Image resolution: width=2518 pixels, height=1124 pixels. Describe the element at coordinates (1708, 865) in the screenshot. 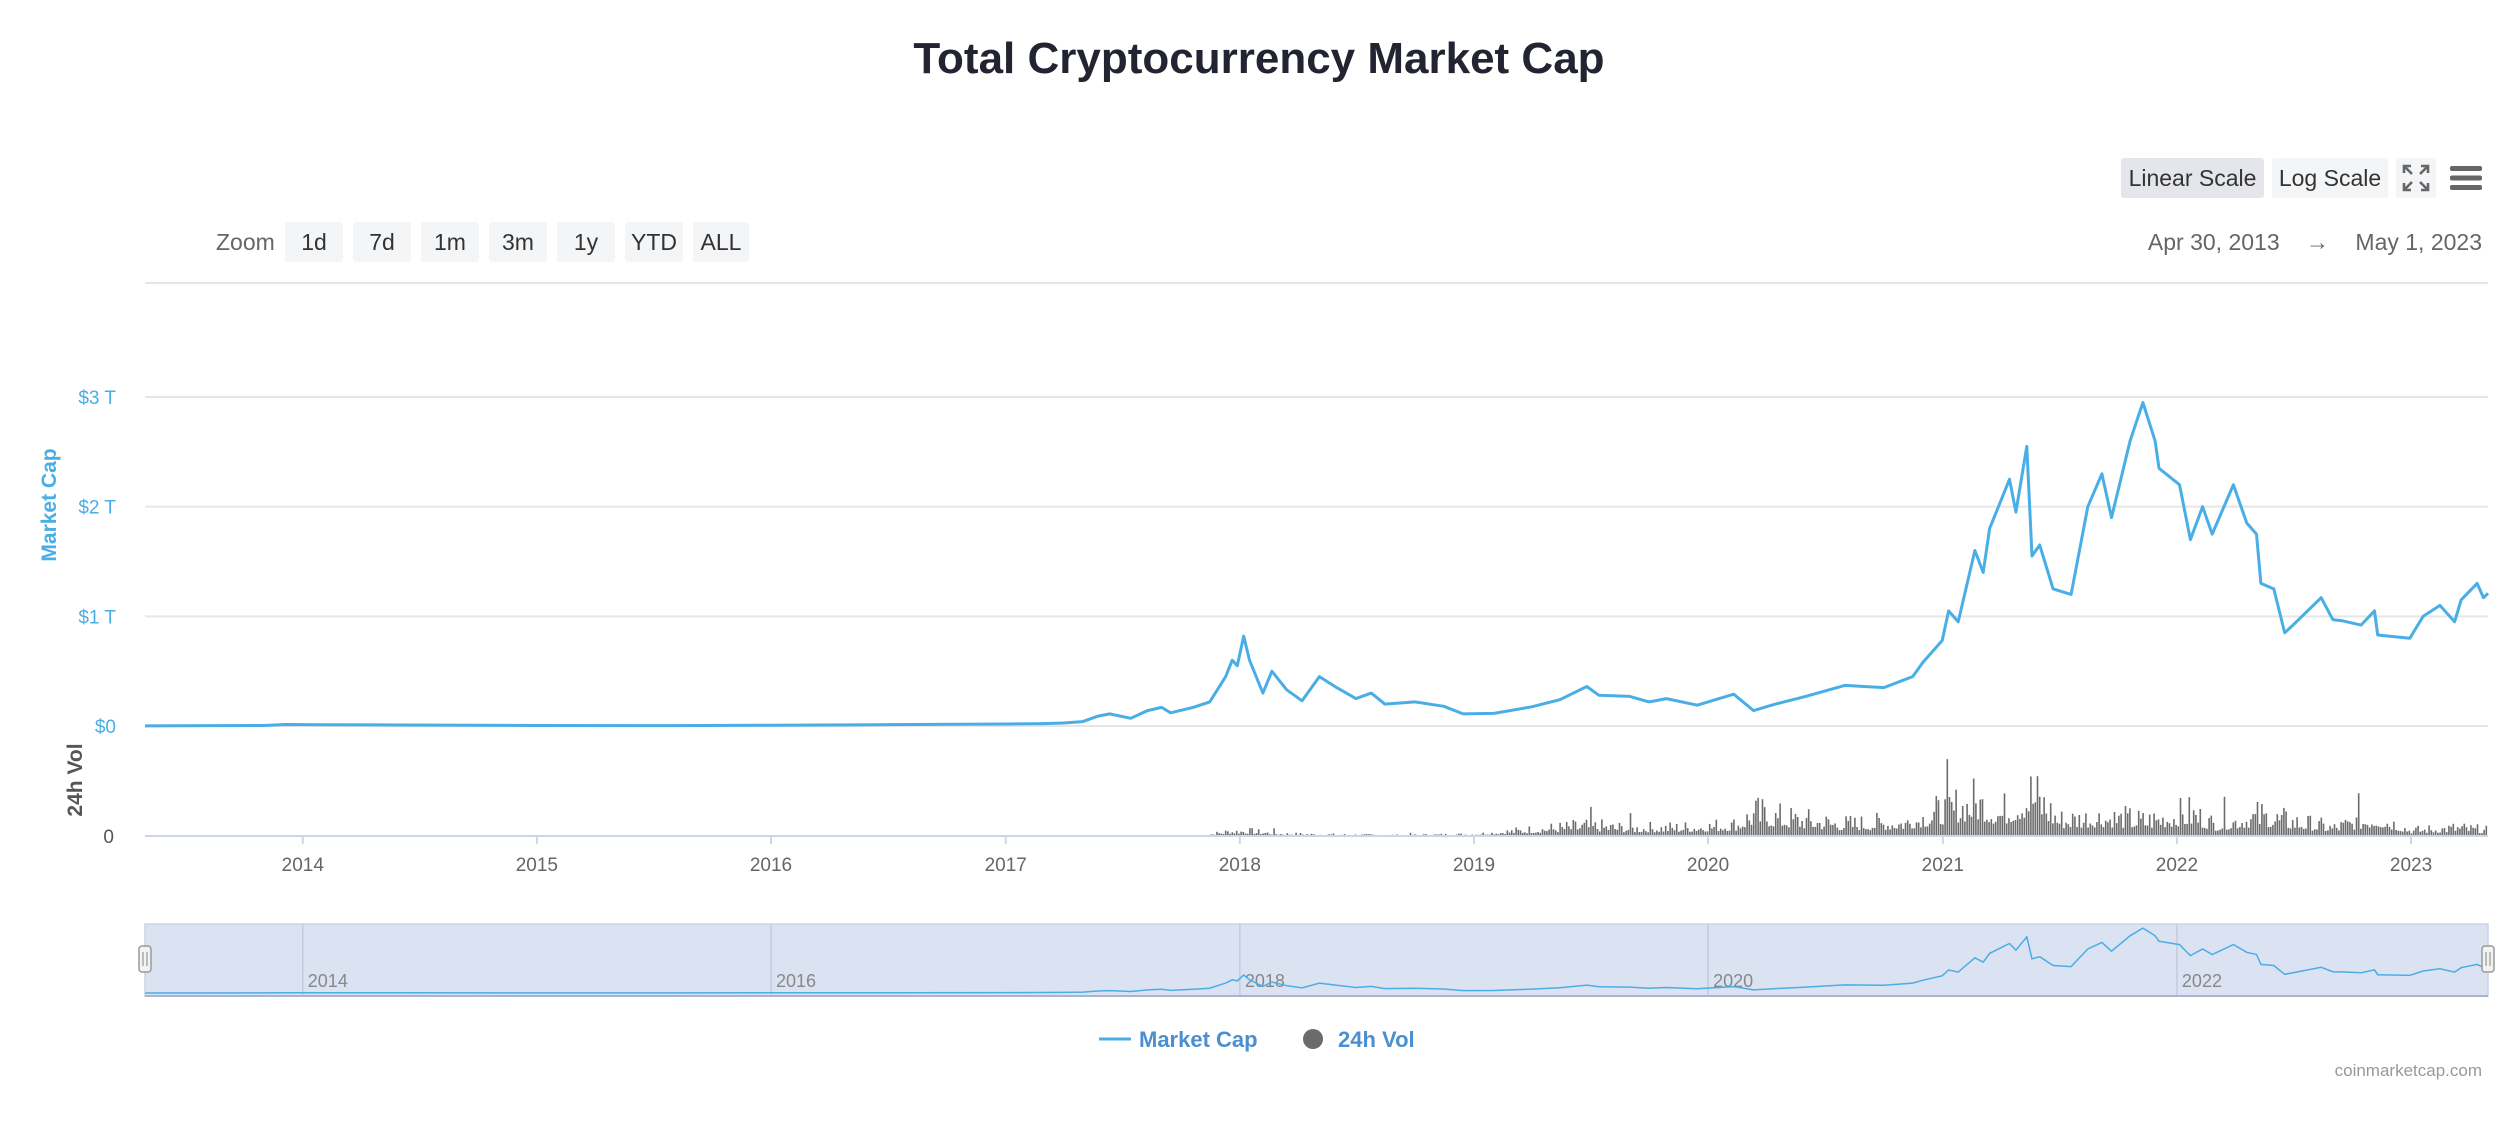

I see `x-tick-label: 2020` at that location.